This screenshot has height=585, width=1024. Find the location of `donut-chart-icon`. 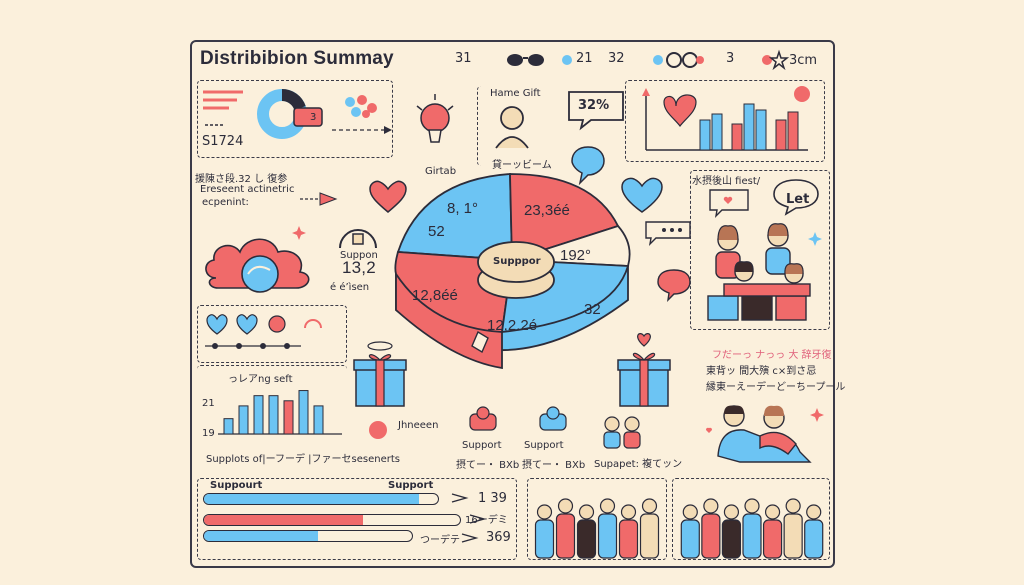

donut-chart-icon is located at coordinates (290, 114).